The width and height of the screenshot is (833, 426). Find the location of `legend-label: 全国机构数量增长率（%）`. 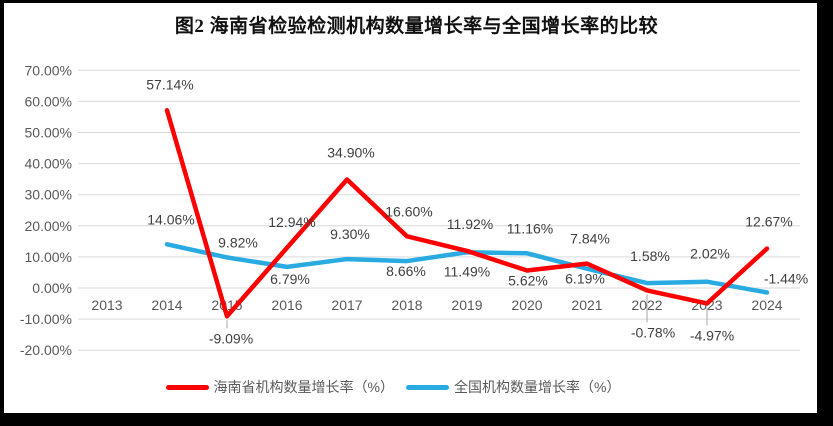

legend-label: 全国机构数量增长率（%） is located at coordinates (537, 387).